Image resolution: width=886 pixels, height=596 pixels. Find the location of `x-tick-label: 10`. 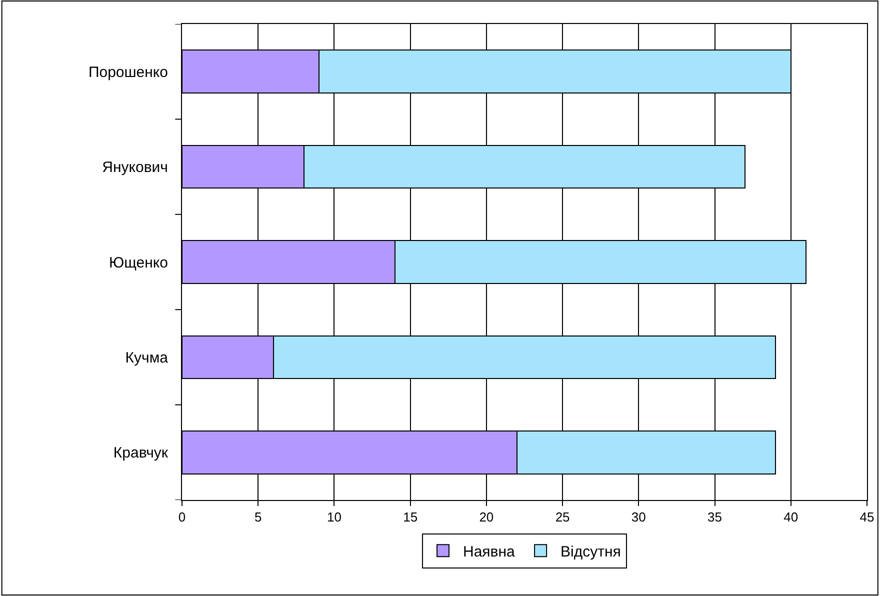

x-tick-label: 10 is located at coordinates (334, 517).